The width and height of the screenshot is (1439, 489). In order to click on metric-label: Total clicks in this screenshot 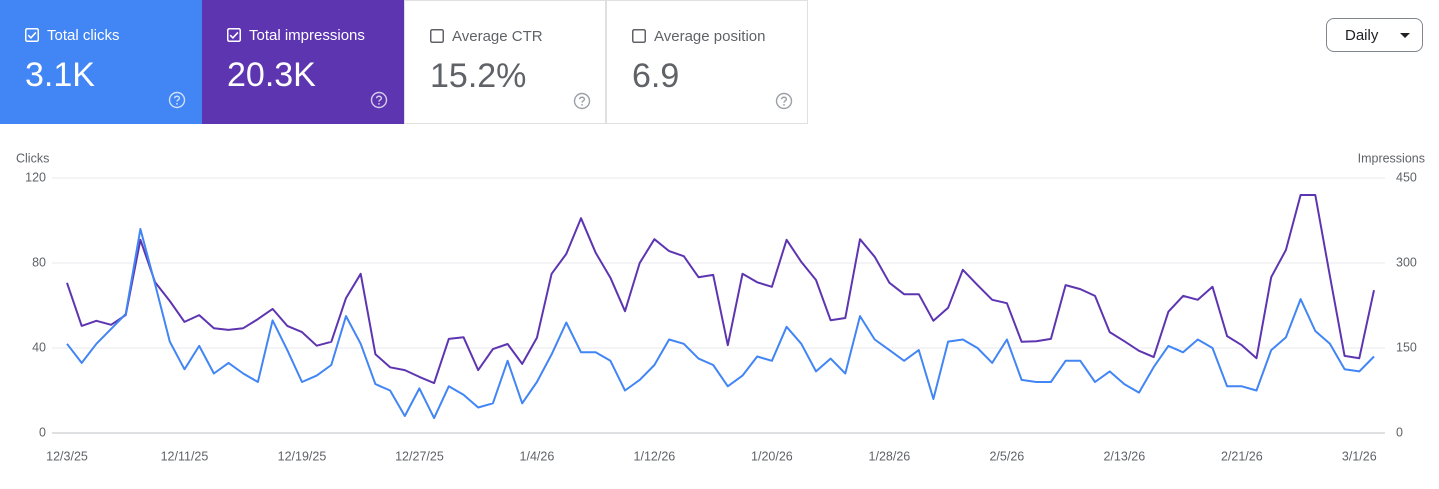, I will do `click(83, 35)`.